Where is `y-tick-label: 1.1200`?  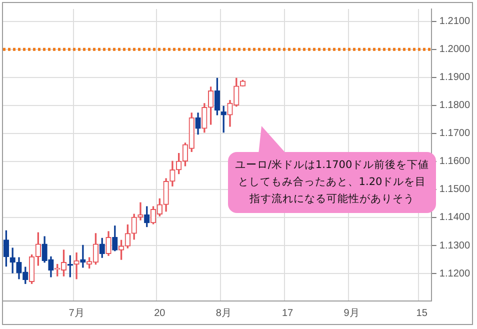
y-tick-label: 1.1200 is located at coordinates (454, 274).